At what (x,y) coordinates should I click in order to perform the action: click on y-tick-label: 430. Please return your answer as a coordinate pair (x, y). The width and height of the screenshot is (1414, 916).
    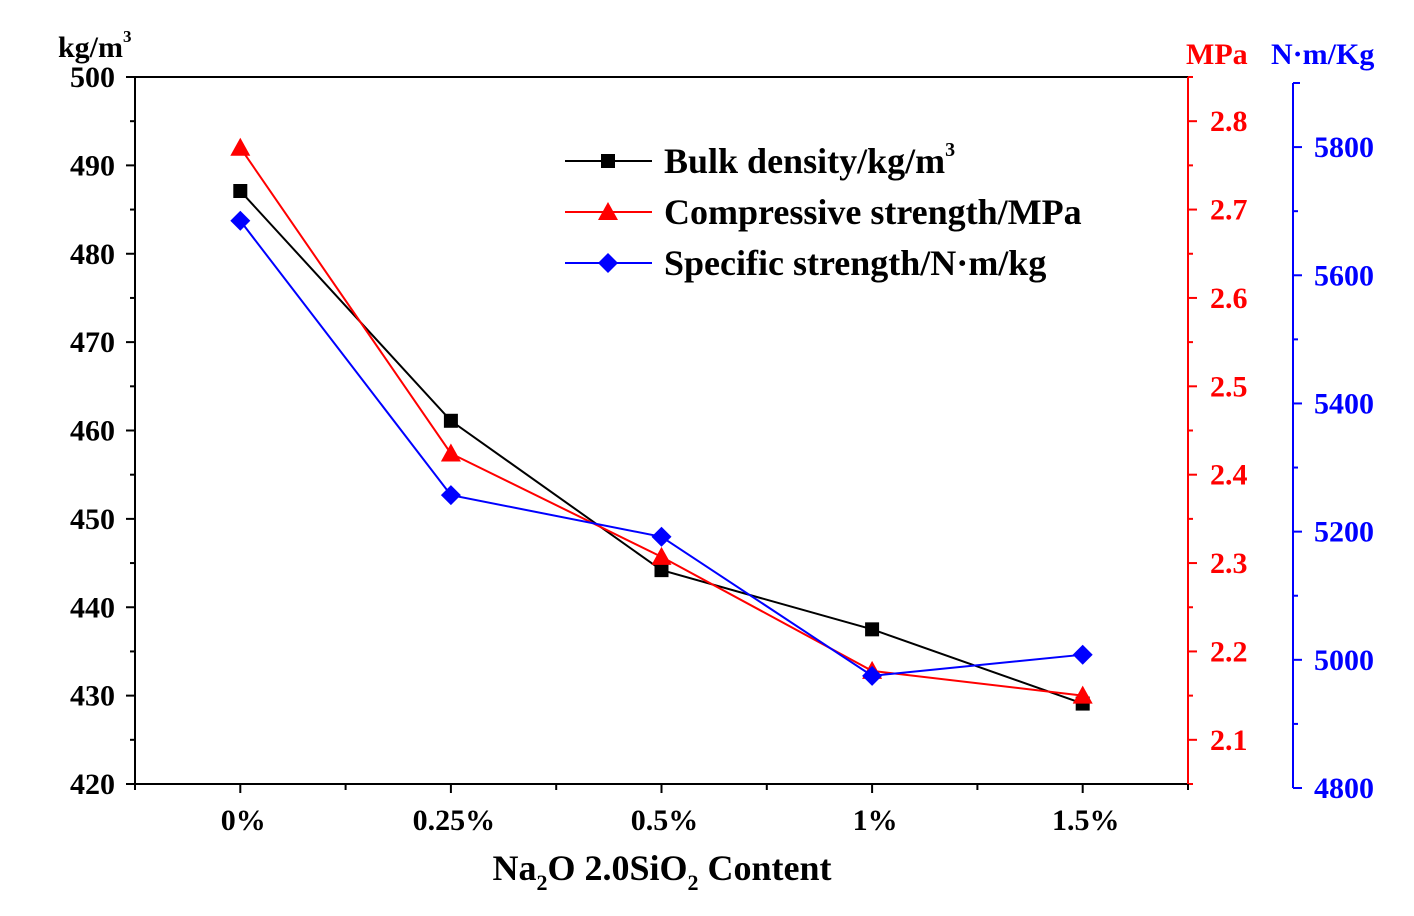
    Looking at the image, I should click on (92, 696).